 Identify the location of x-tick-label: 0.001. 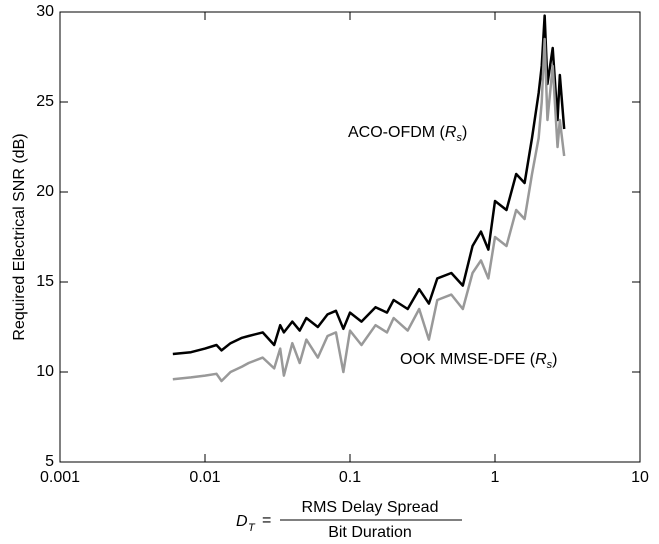
(60, 477).